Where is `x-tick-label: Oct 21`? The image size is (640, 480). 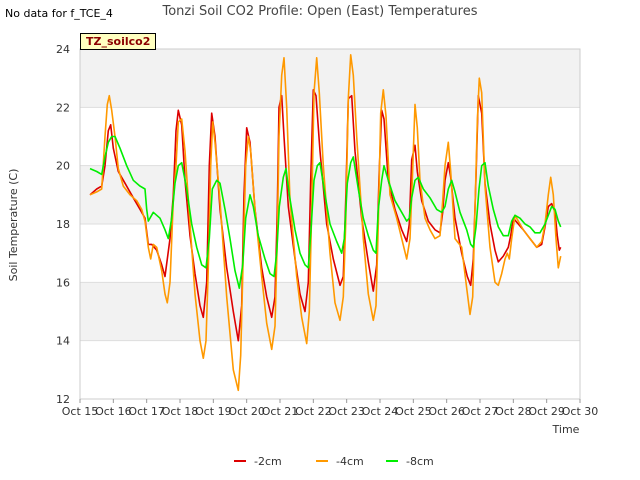 x-tick-label: Oct 21 is located at coordinates (280, 411).